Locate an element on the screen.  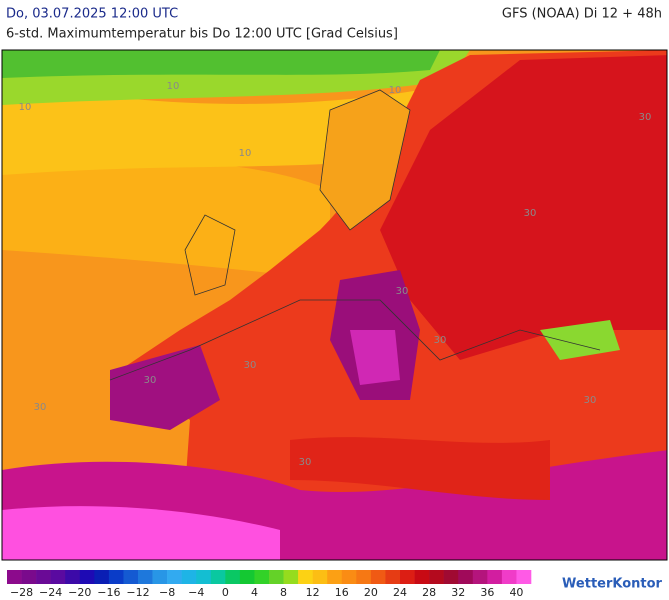
colorbar-label: −20 is located at coordinates (79, 592).